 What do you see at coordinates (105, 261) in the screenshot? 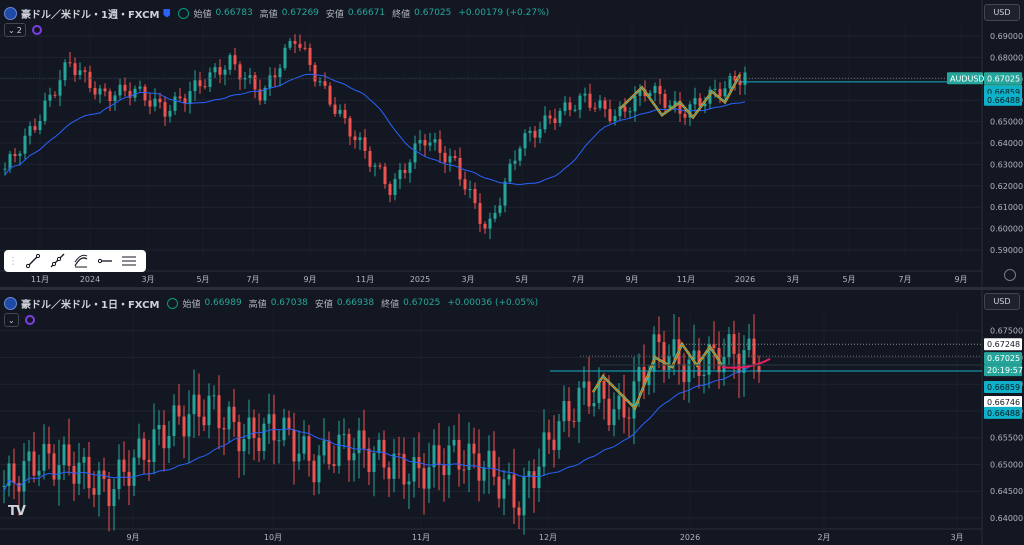
I see `horizontal-ray-icon` at bounding box center [105, 261].